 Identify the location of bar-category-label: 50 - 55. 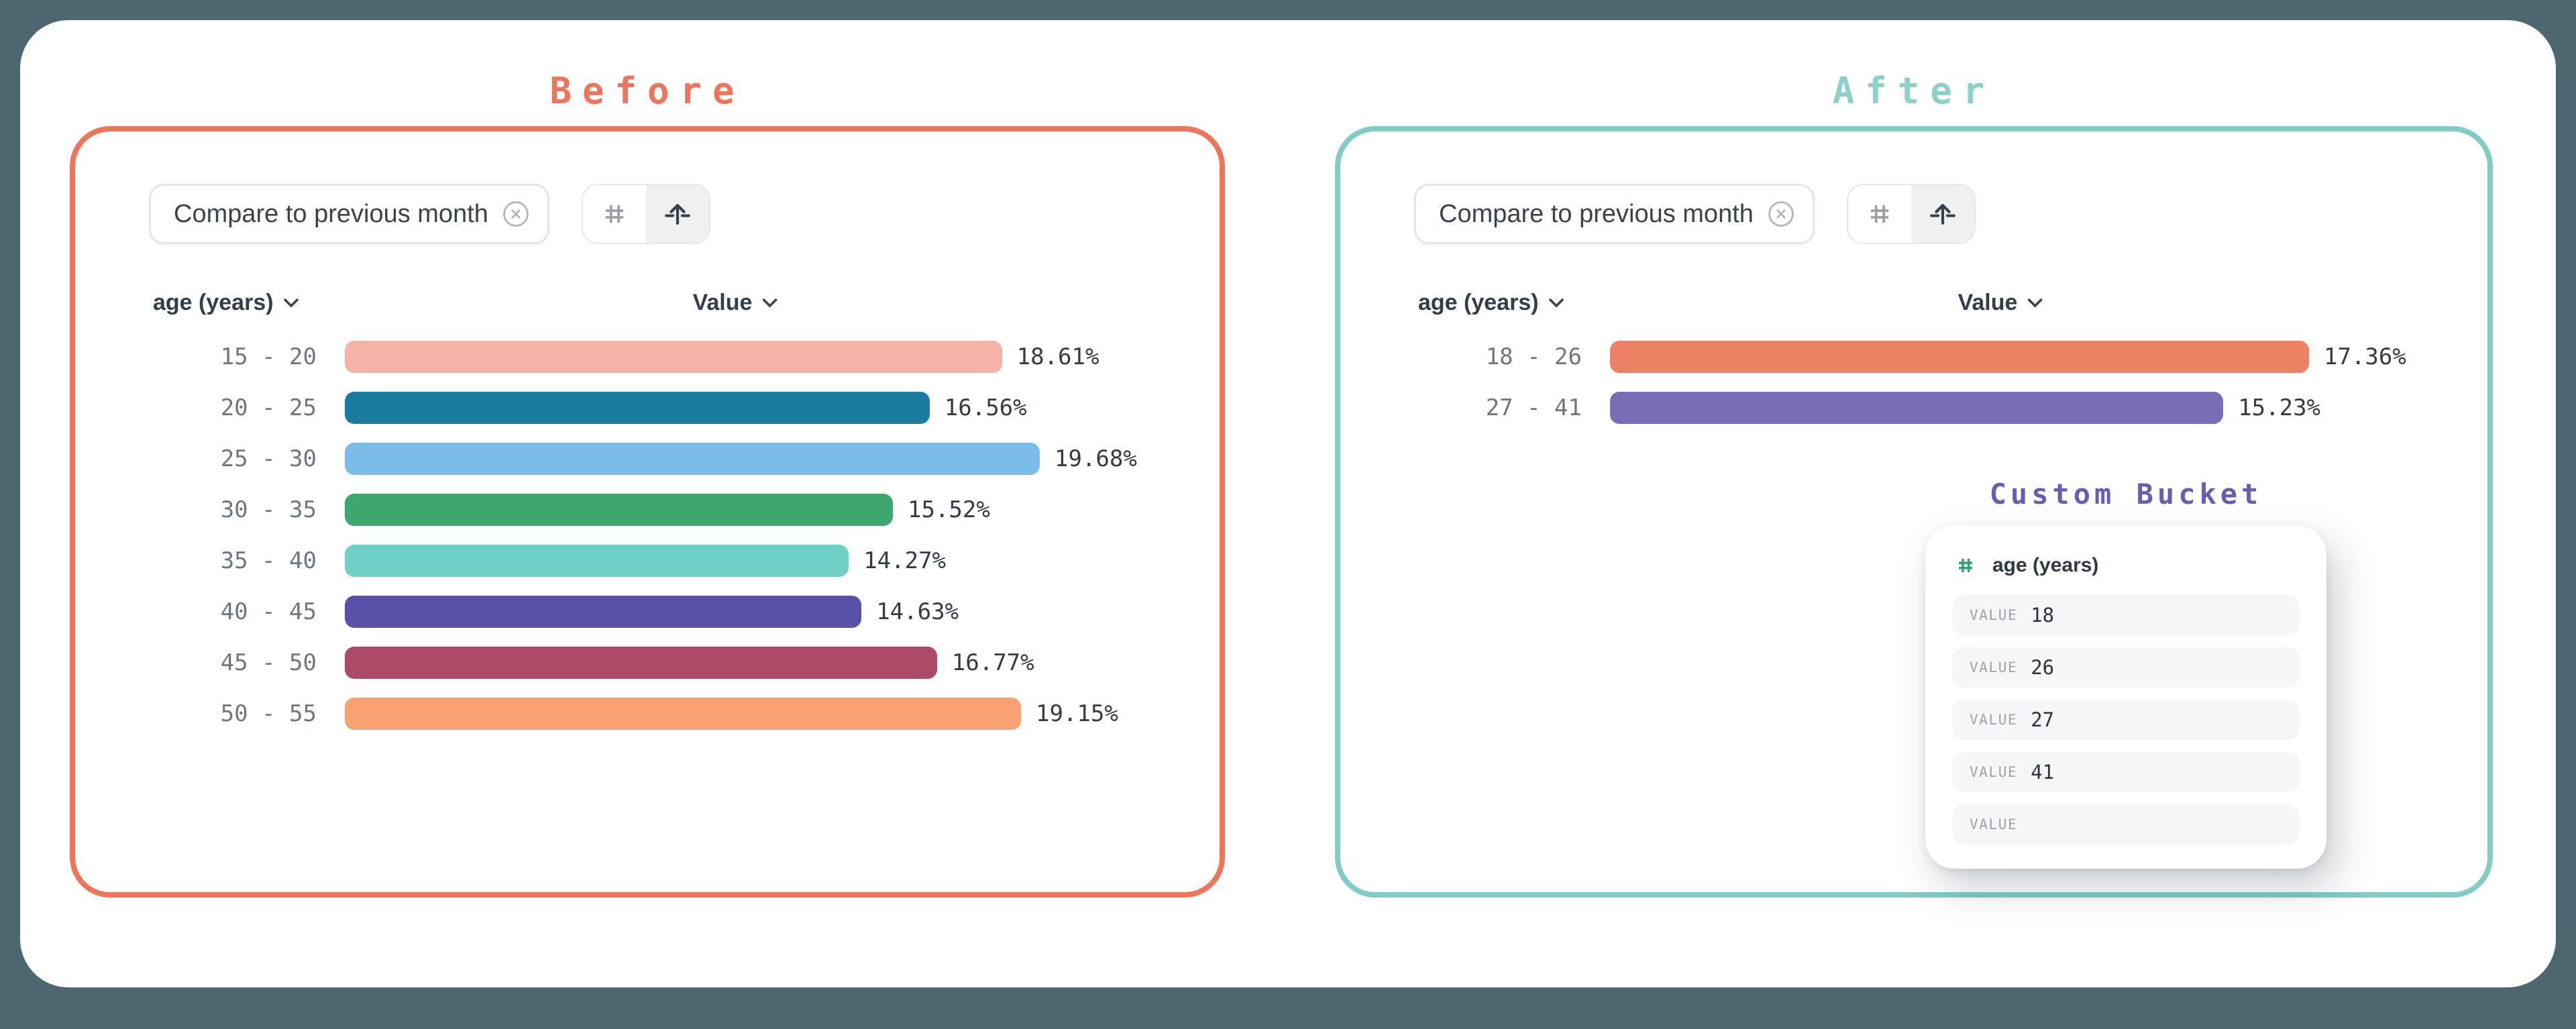
(268, 713).